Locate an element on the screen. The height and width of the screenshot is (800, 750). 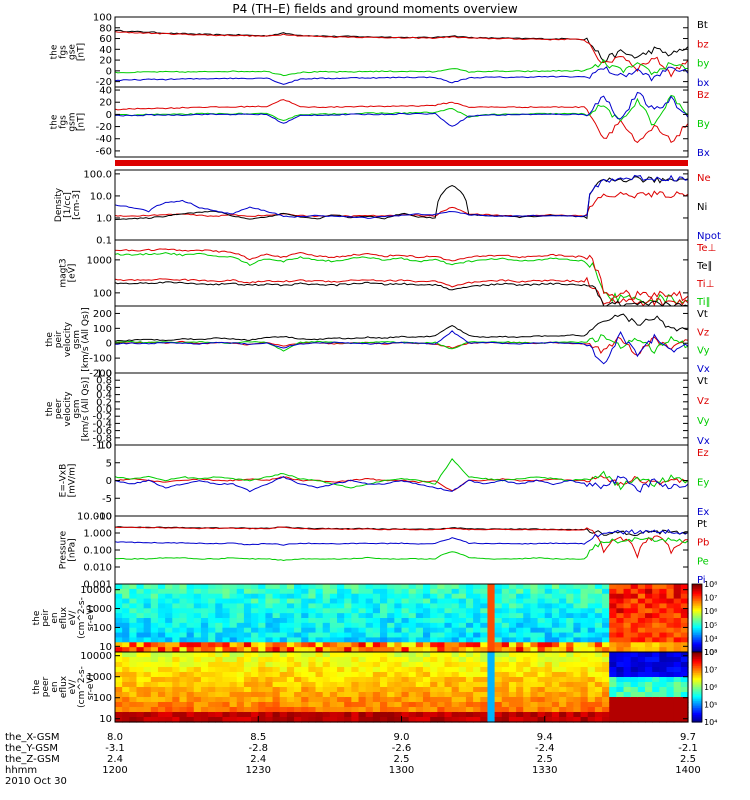
colorbar-tick-label: 10³ is located at coordinates (710, 652).